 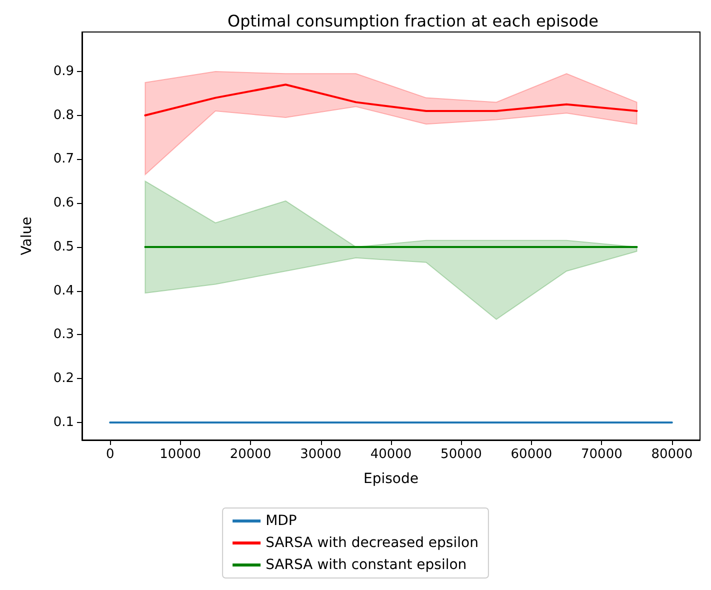 What do you see at coordinates (63, 422) in the screenshot?
I see `y-tick-label: 0.1` at bounding box center [63, 422].